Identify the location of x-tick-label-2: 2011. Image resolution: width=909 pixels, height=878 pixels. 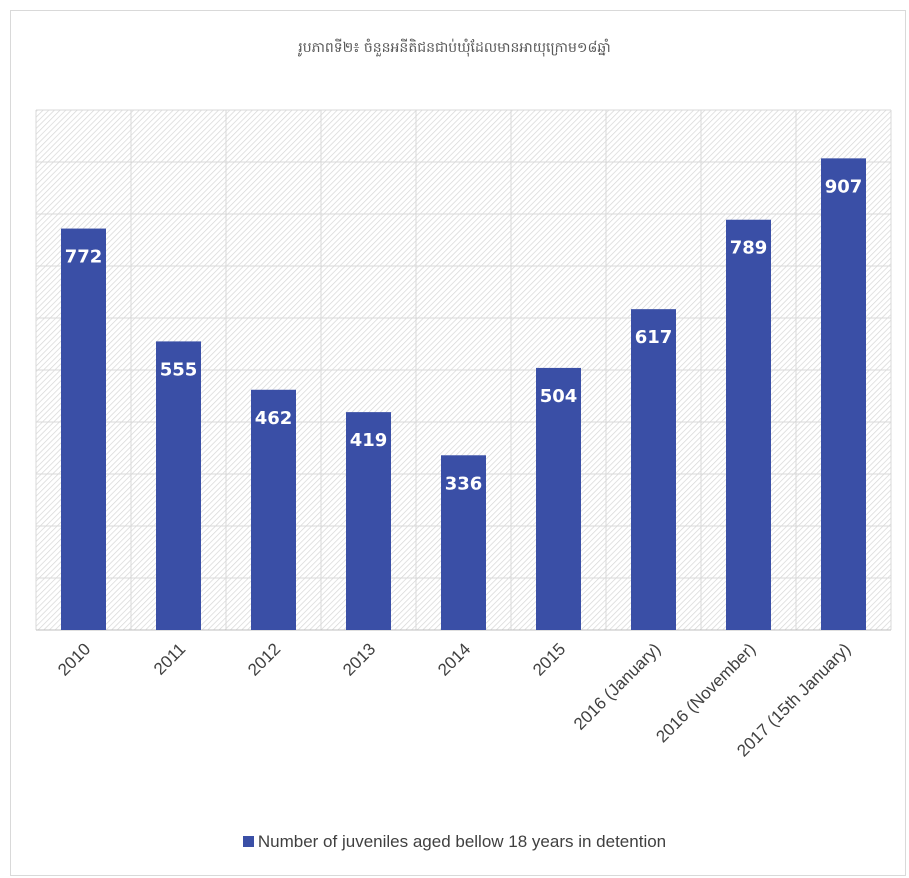
(169, 658).